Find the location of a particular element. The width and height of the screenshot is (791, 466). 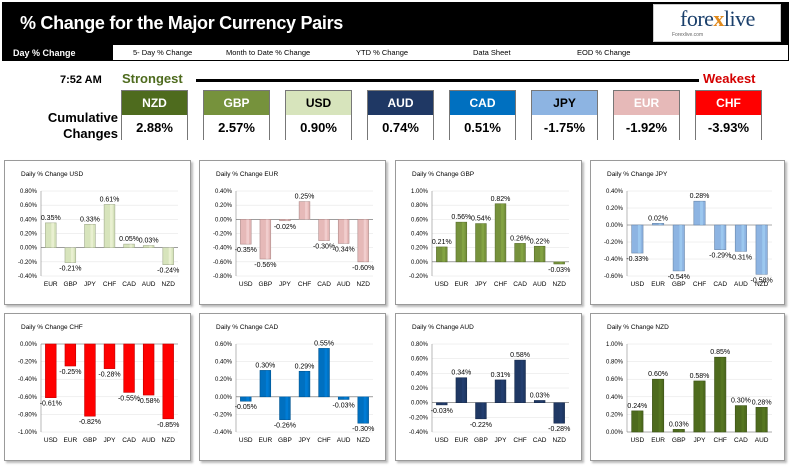

bar-gbp is located at coordinates (70, 255).